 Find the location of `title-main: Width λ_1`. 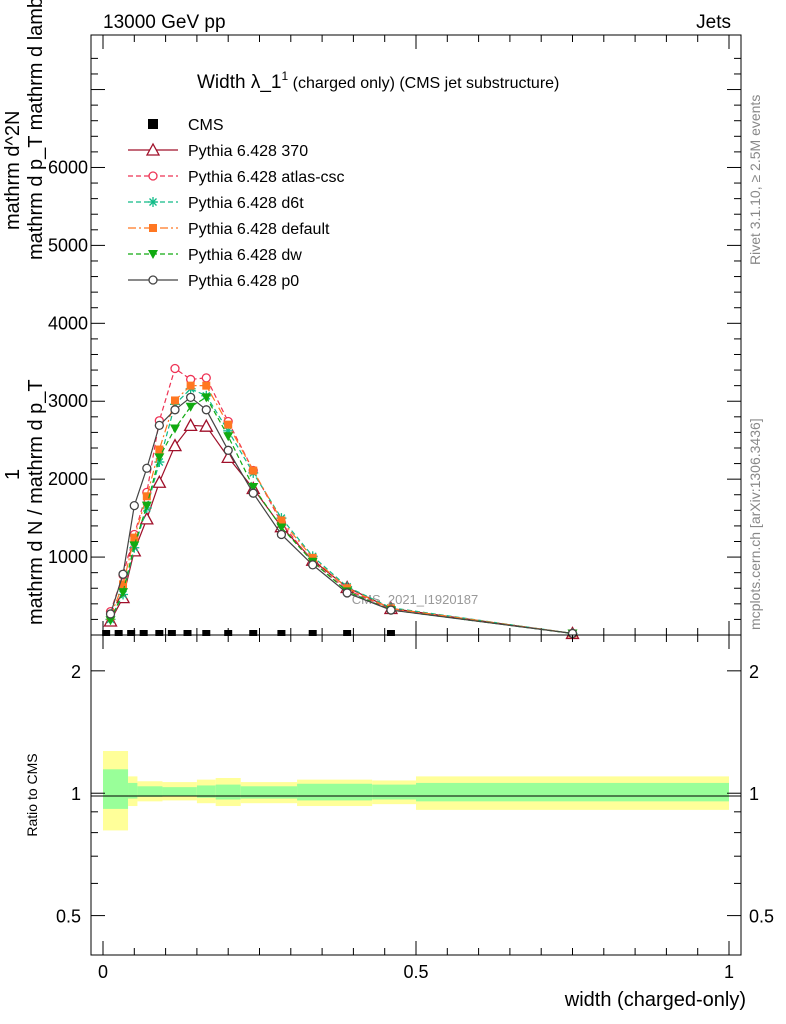

title-main: Width λ_1 is located at coordinates (239, 82).